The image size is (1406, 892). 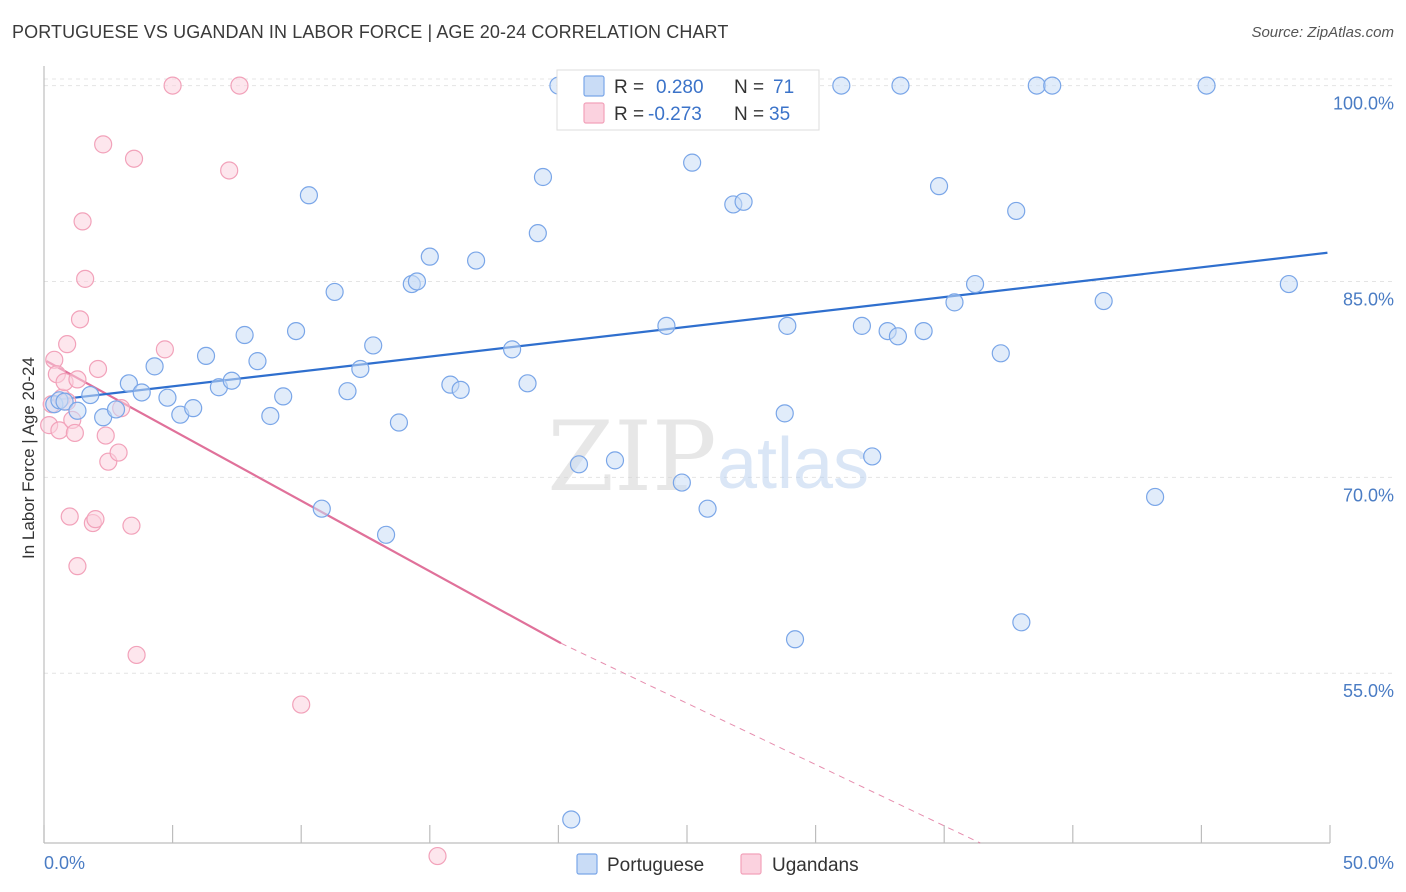 I want to click on legend-n-value-2: 35, so click(x=779, y=114).